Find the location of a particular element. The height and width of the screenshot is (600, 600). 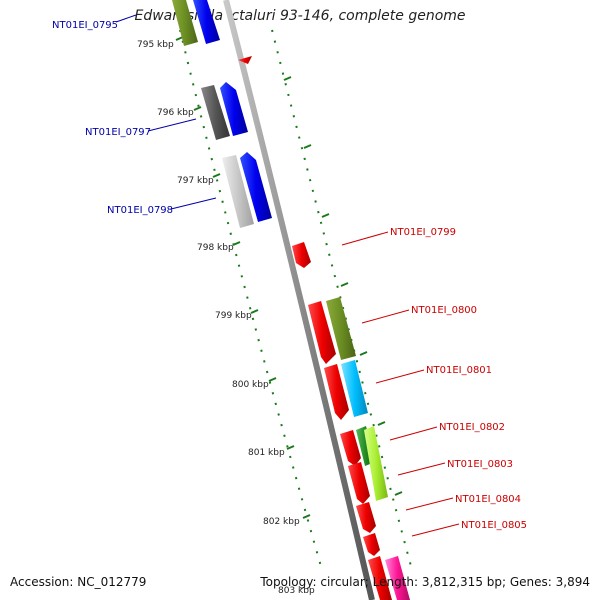

tick-label-801: 801 kbp is located at coordinates (266, 453).